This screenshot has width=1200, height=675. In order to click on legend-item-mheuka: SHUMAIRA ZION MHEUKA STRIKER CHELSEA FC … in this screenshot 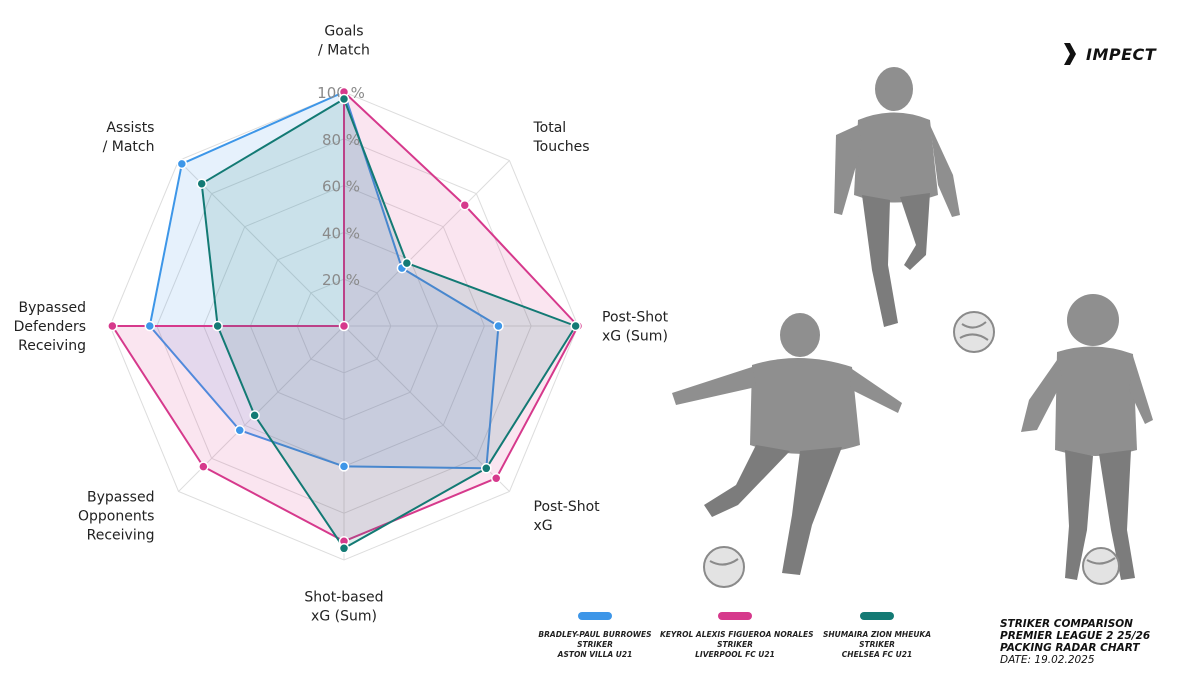, I will do `click(877, 636)`.